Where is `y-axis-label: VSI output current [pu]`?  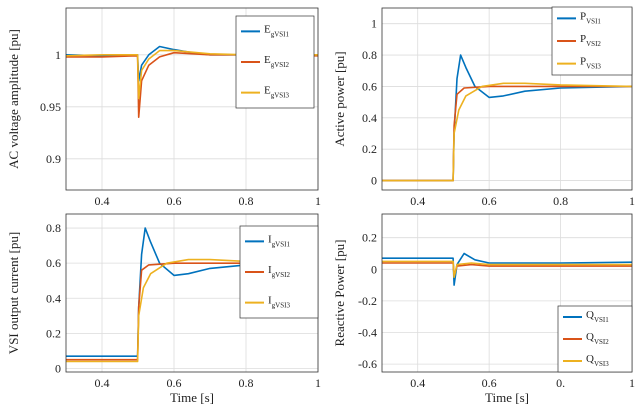 y-axis-label: VSI output current [pu] is located at coordinates (13, 293).